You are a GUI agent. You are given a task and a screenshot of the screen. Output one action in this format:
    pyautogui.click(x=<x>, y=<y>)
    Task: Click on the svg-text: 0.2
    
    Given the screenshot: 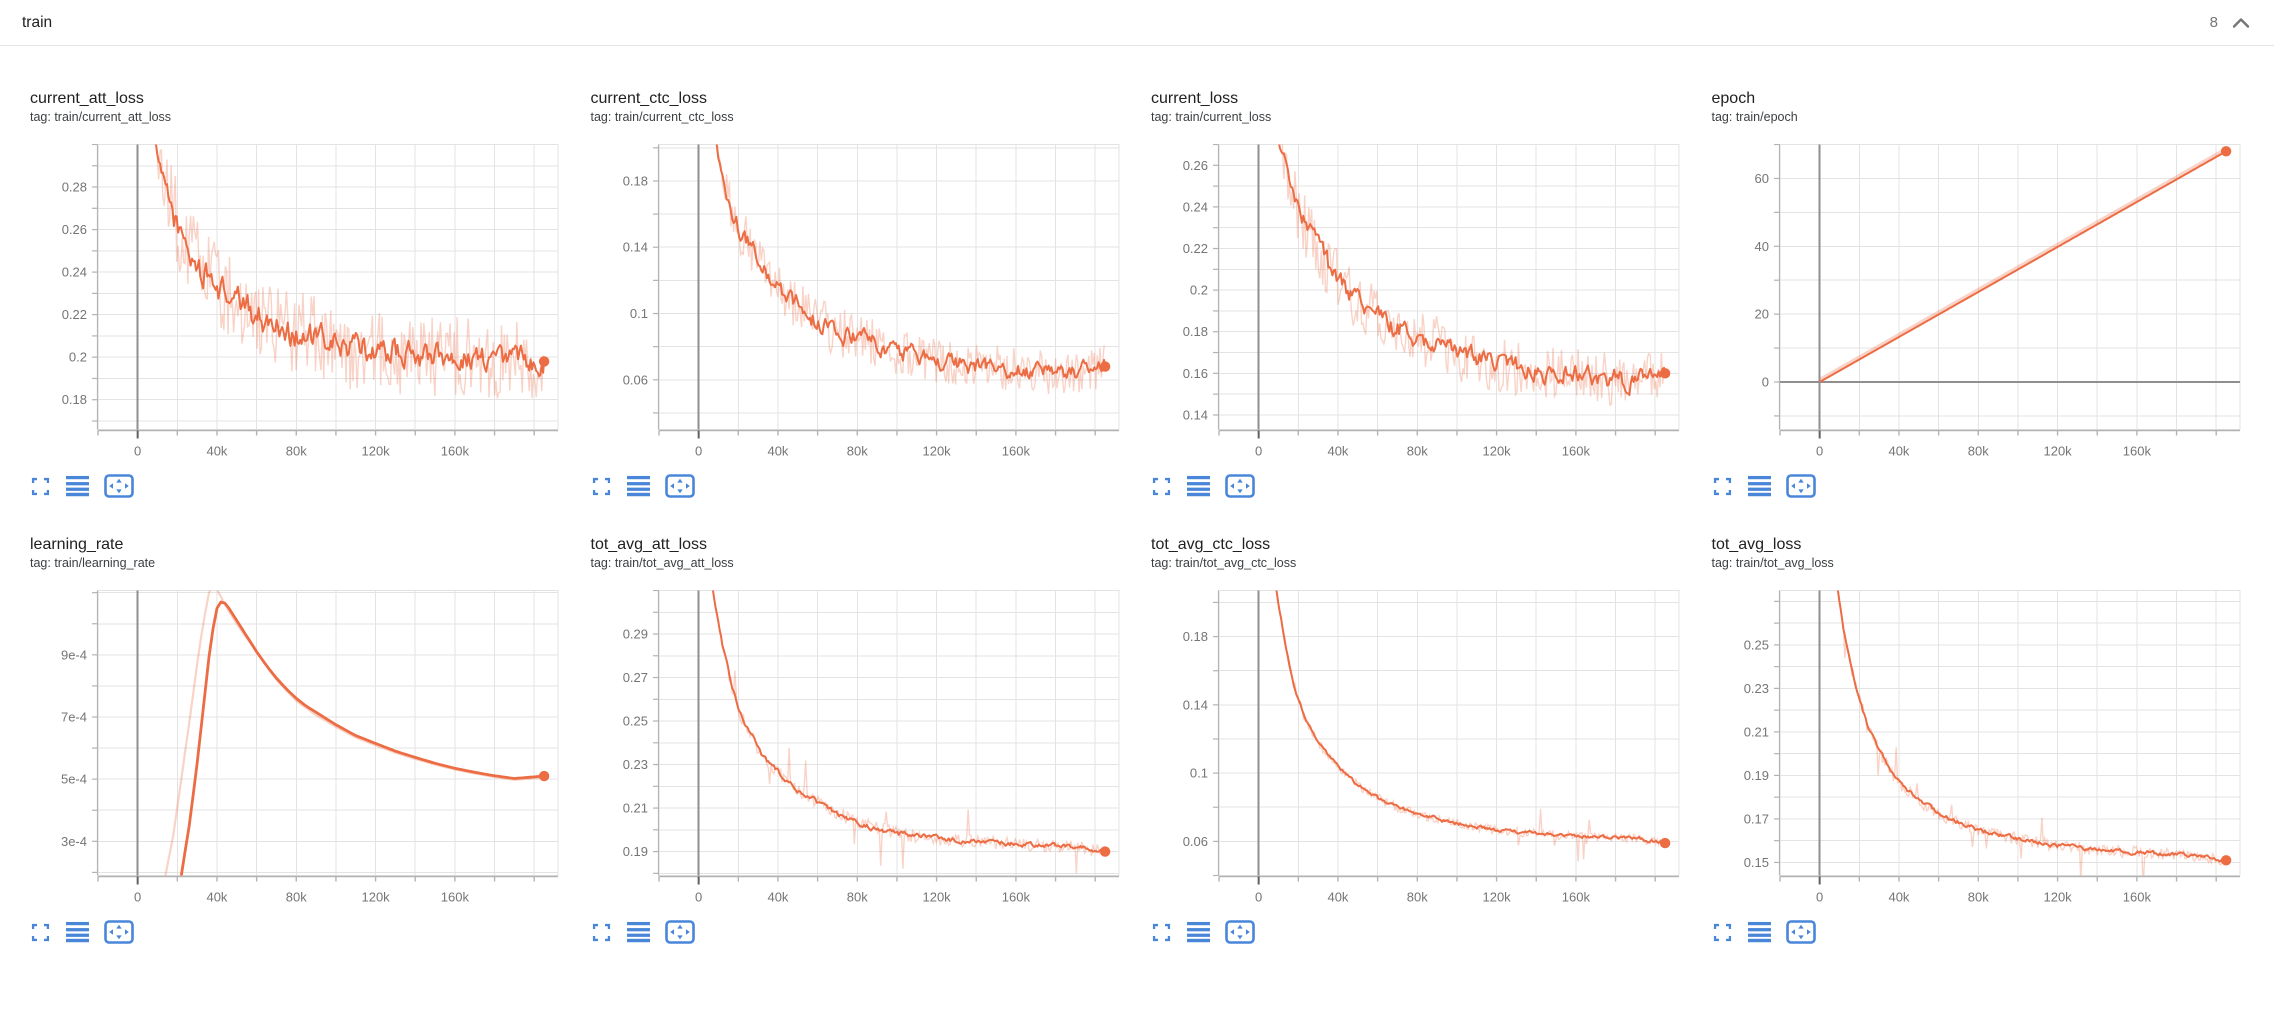 What is the action you would take?
    pyautogui.click(x=78, y=357)
    